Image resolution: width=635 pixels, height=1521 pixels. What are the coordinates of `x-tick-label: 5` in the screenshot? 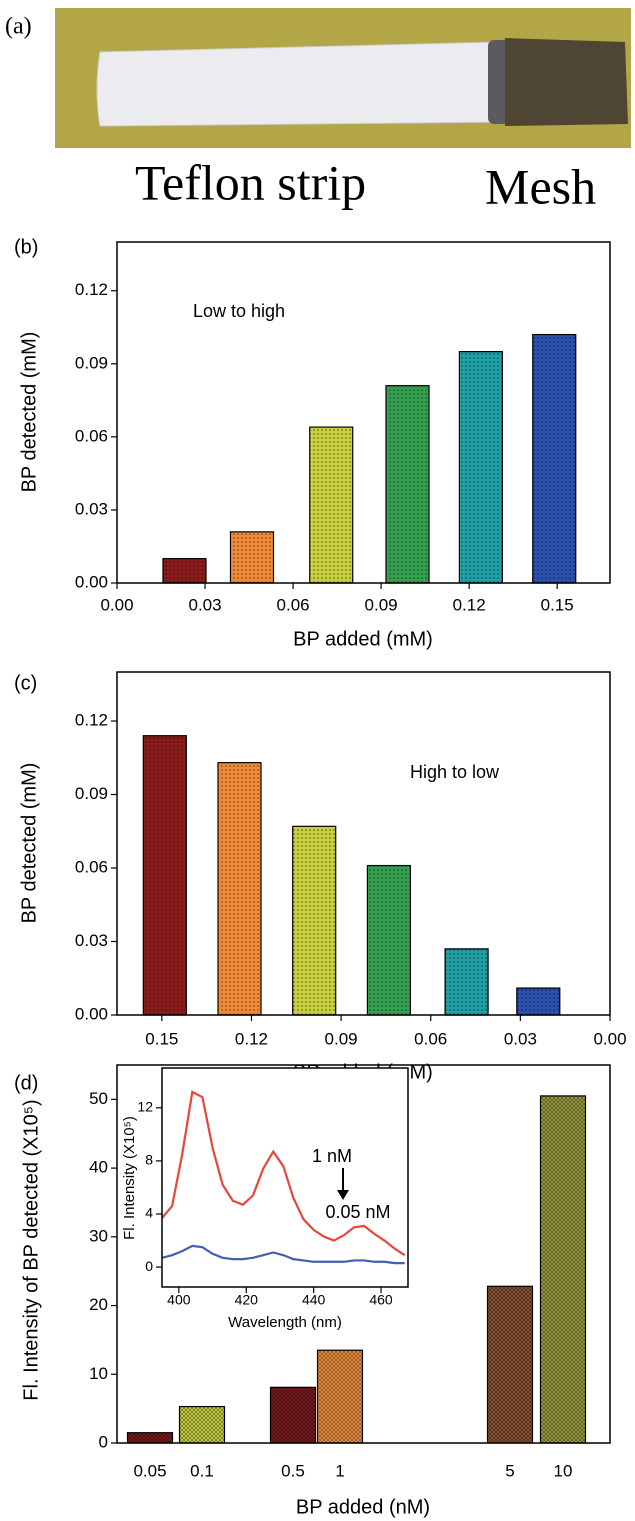 It's located at (509, 1470).